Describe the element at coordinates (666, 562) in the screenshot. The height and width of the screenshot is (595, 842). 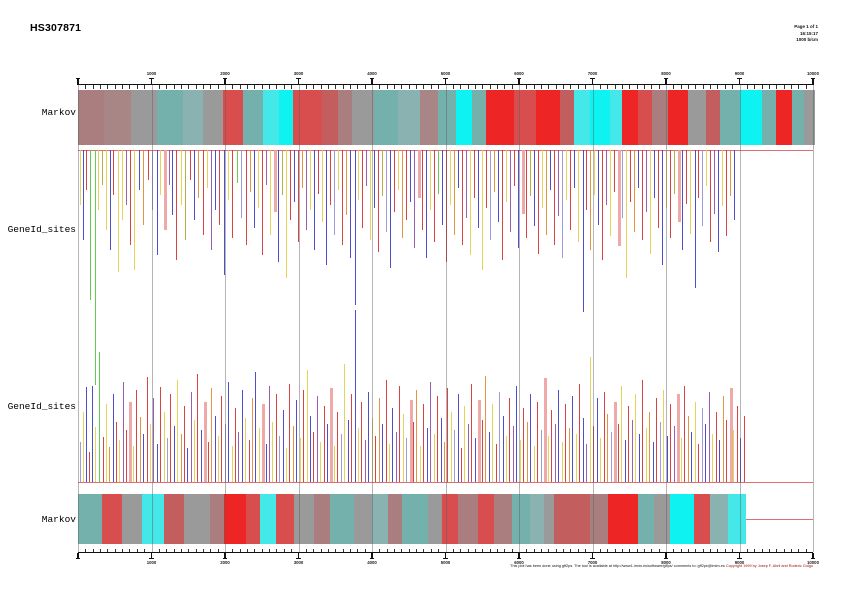
I see `bottom-tick-label: 8000` at that location.